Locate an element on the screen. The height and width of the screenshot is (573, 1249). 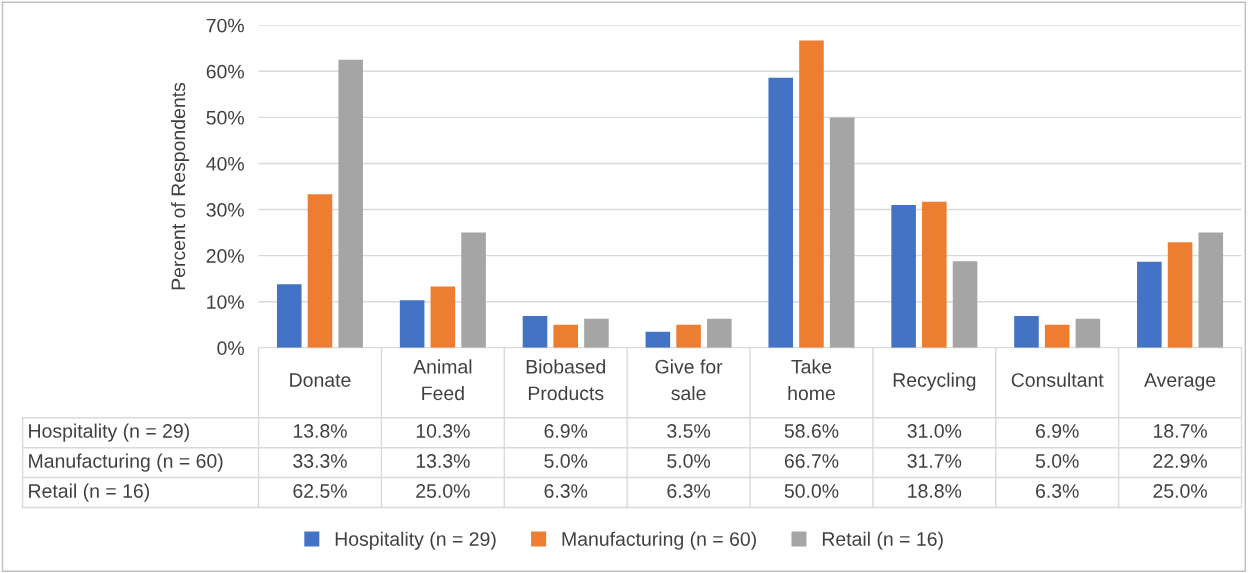
x-tick-label: Average is located at coordinates (1180, 382).